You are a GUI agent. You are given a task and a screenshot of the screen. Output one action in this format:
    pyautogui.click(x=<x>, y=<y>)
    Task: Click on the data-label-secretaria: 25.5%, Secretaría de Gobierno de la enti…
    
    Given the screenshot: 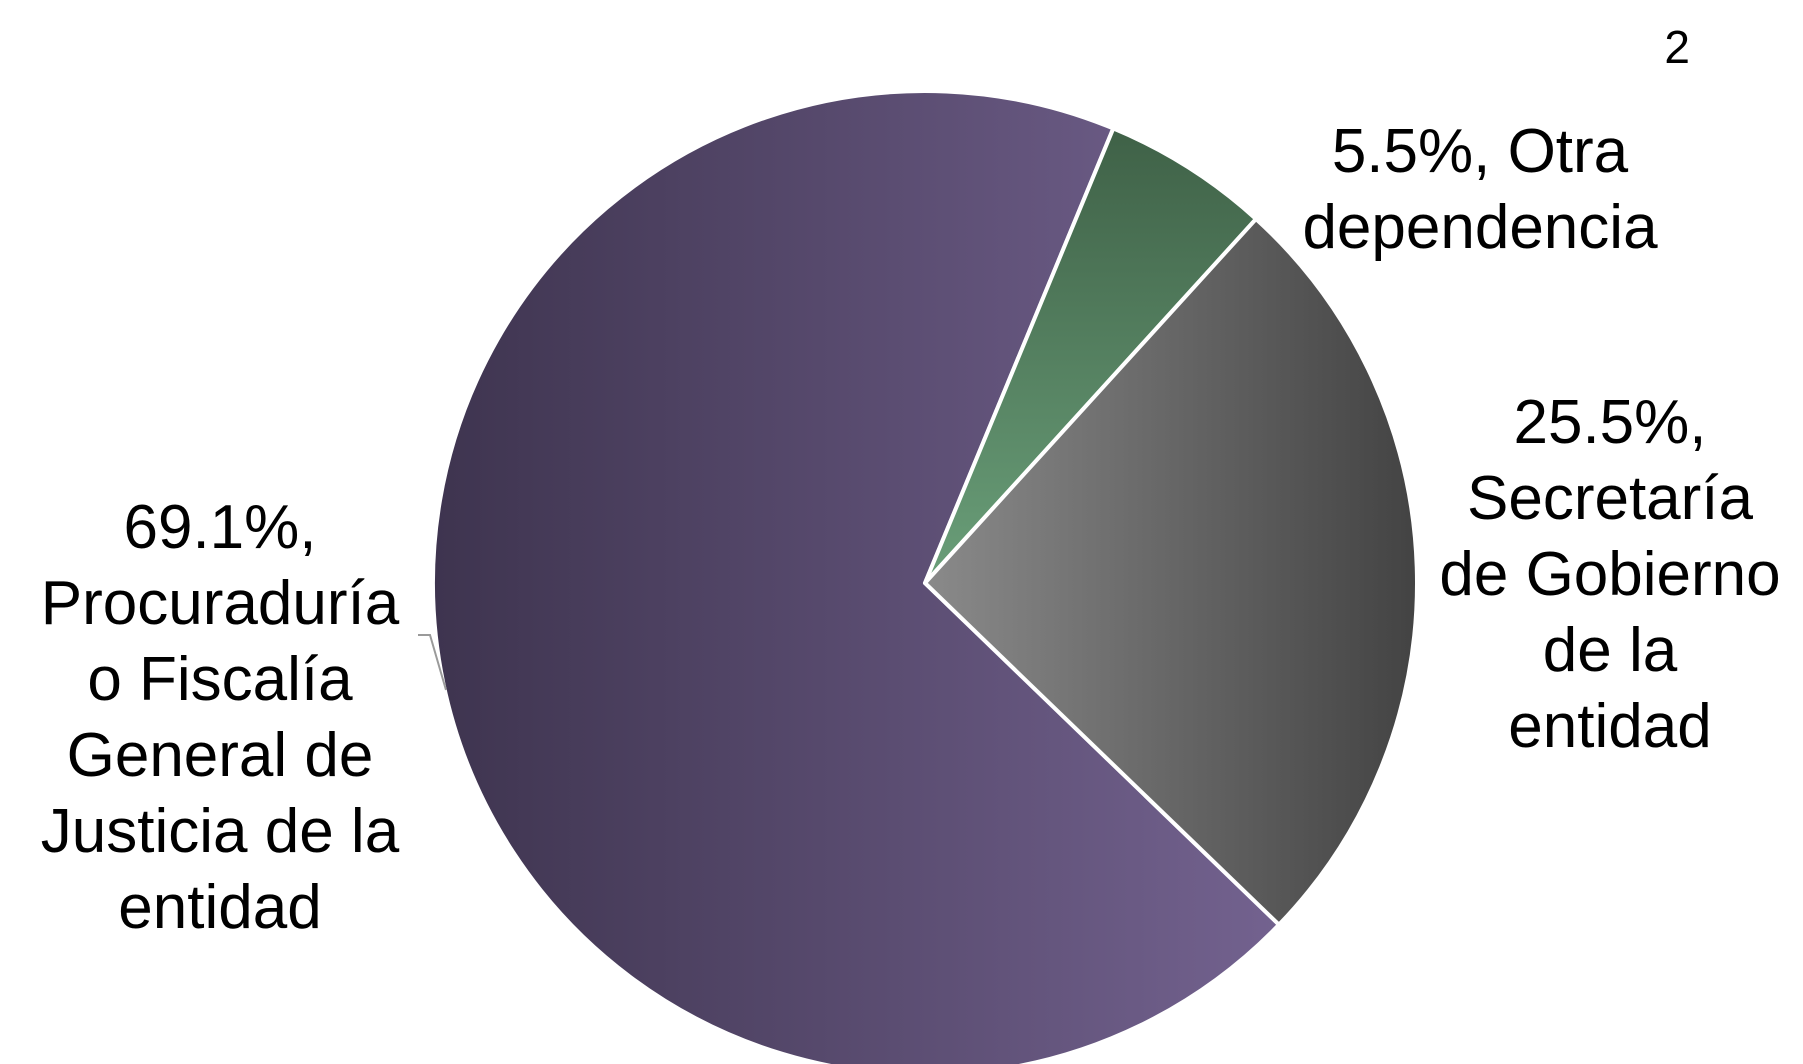 What is the action you would take?
    pyautogui.click(x=1610, y=574)
    